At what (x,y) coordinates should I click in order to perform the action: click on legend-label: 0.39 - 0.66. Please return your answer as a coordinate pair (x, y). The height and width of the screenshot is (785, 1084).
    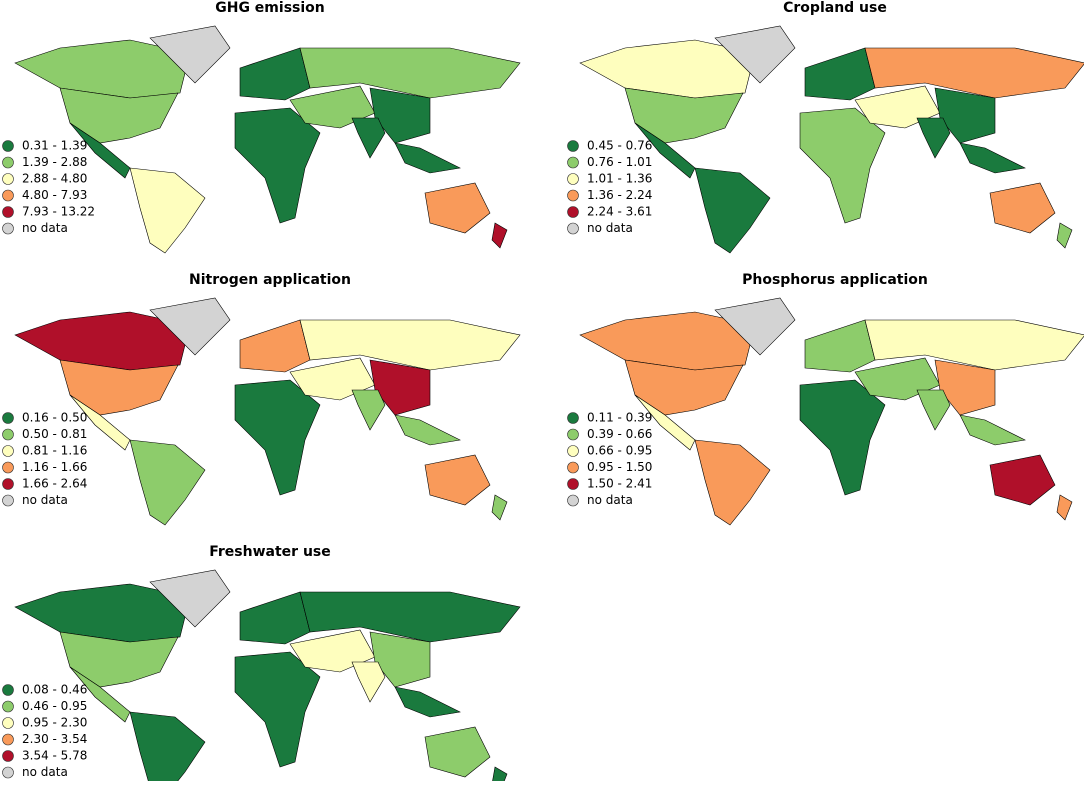
    Looking at the image, I should click on (619, 434).